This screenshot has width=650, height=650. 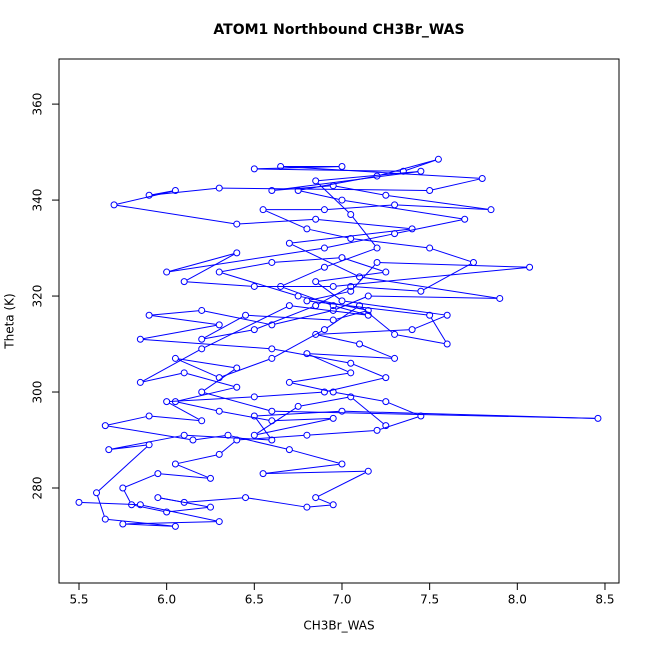 I want to click on y-tick-label: 320, so click(x=38, y=296).